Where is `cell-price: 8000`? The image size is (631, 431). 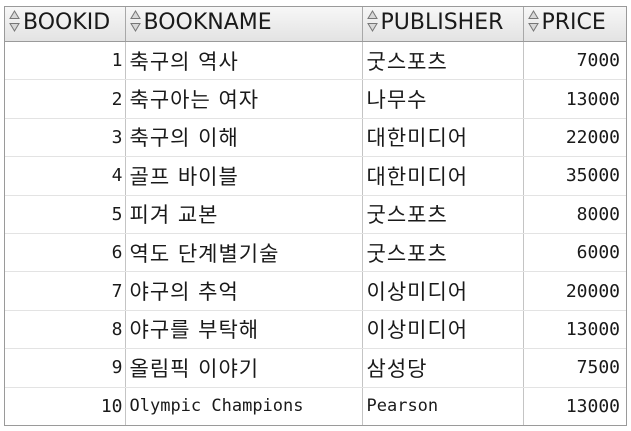
cell-price: 8000 is located at coordinates (574, 214).